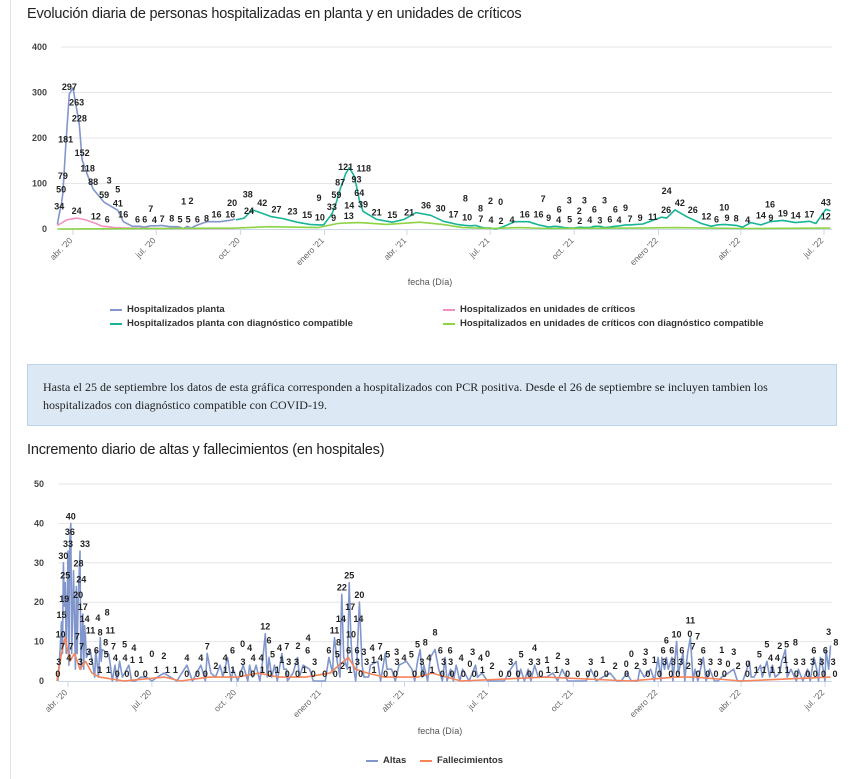 This screenshot has width=850, height=779. What do you see at coordinates (59, 207) in the screenshot?
I see `data-label: 34` at bounding box center [59, 207].